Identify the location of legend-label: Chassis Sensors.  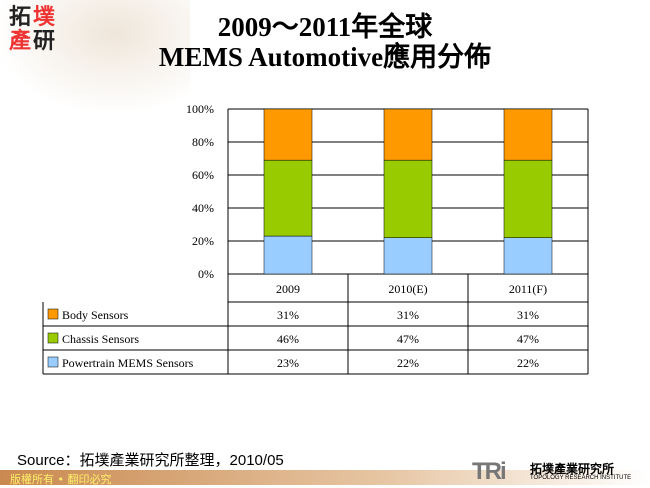
(100, 339).